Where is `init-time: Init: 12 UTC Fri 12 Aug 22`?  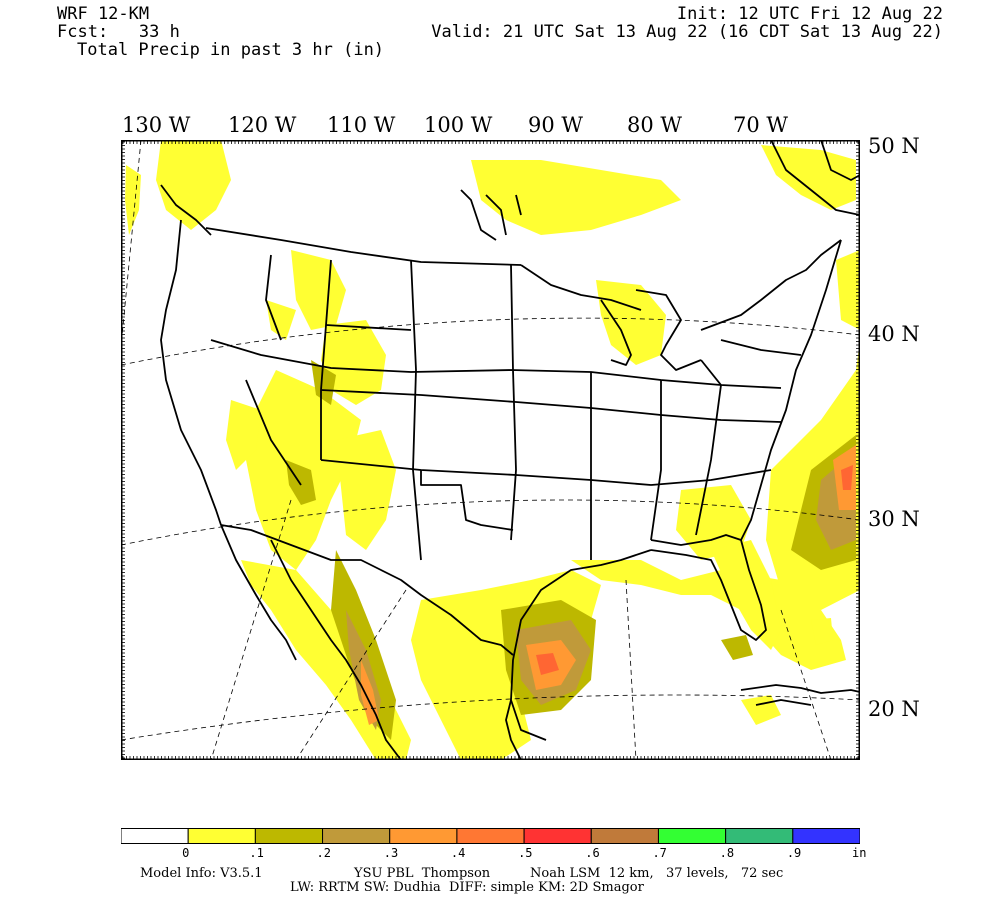
init-time: Init: 12 UTC Fri 12 Aug 22 is located at coordinates (809, 14).